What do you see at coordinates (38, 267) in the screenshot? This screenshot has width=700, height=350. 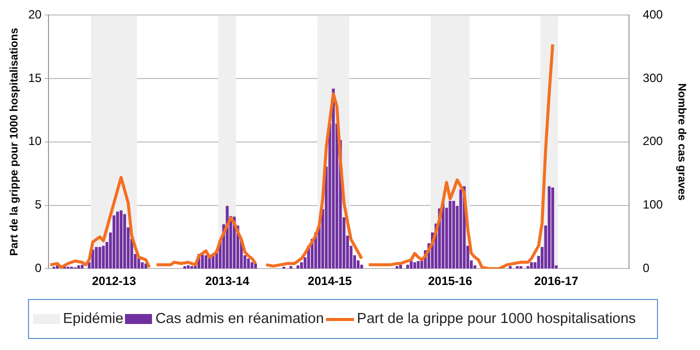 I see `y-tick-label: 0` at bounding box center [38, 267].